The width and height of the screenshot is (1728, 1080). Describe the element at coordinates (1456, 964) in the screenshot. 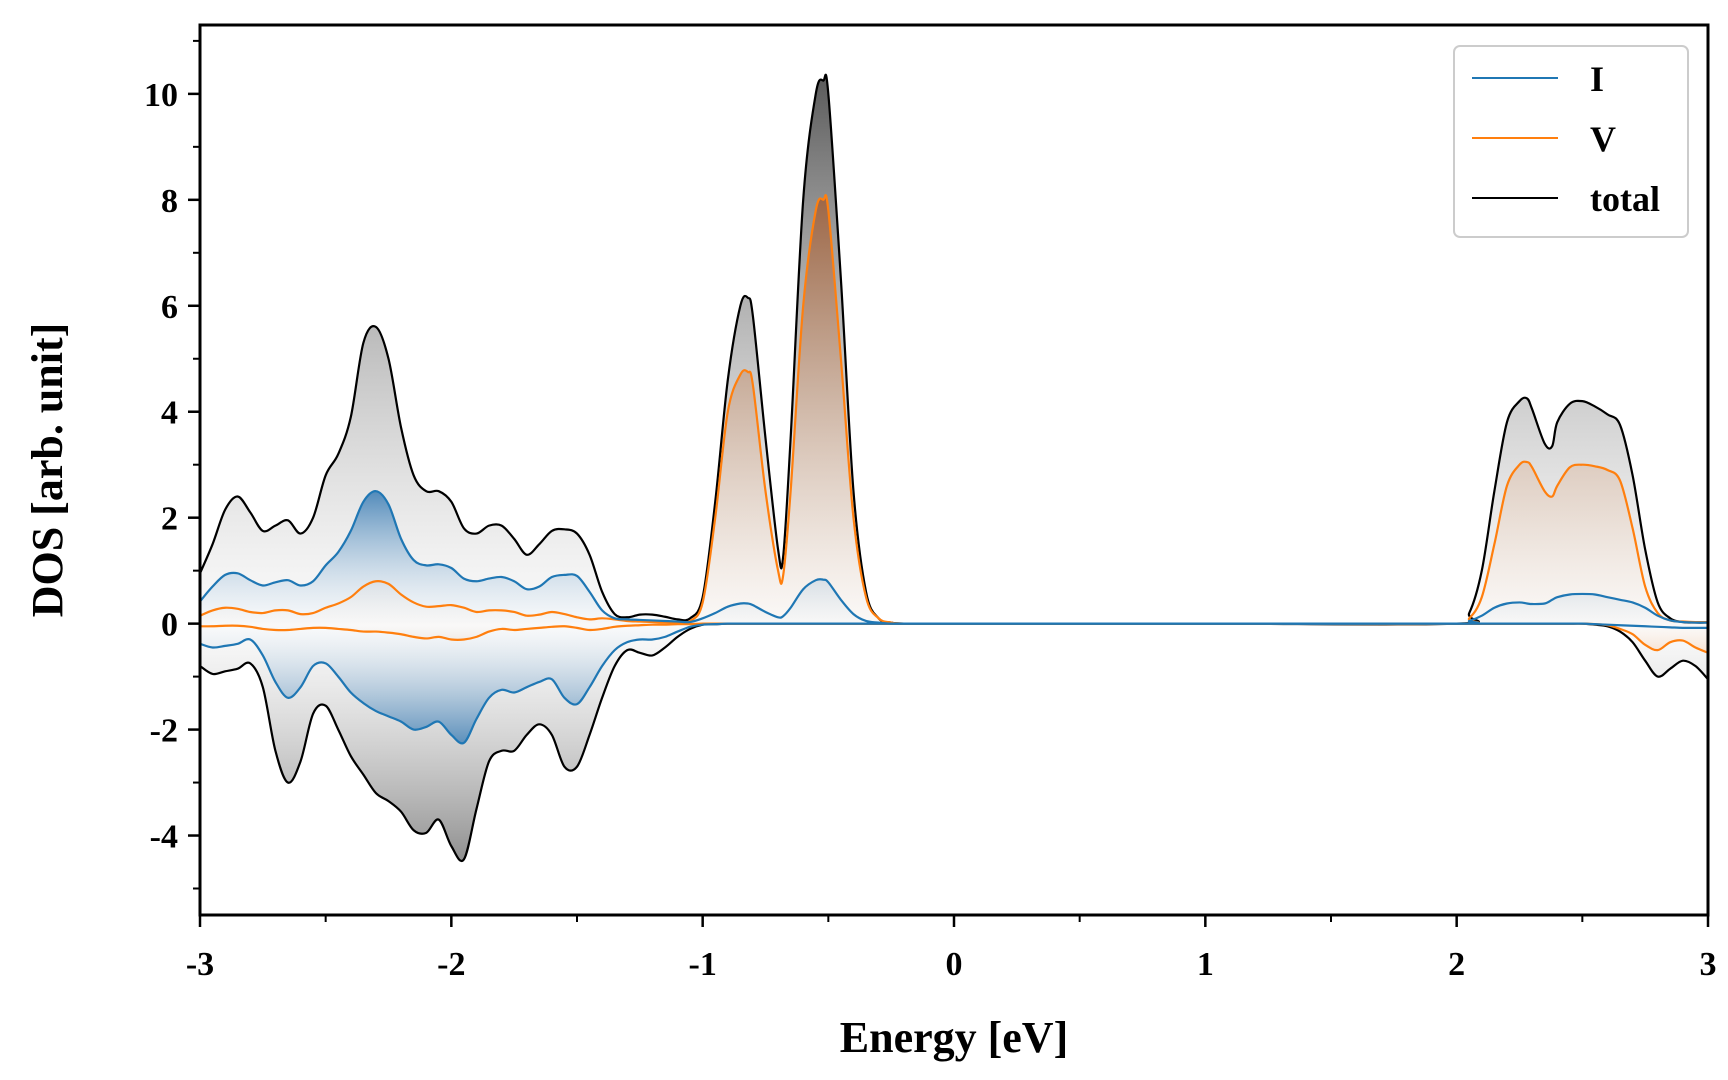

I see `x-tick-label: 2` at that location.